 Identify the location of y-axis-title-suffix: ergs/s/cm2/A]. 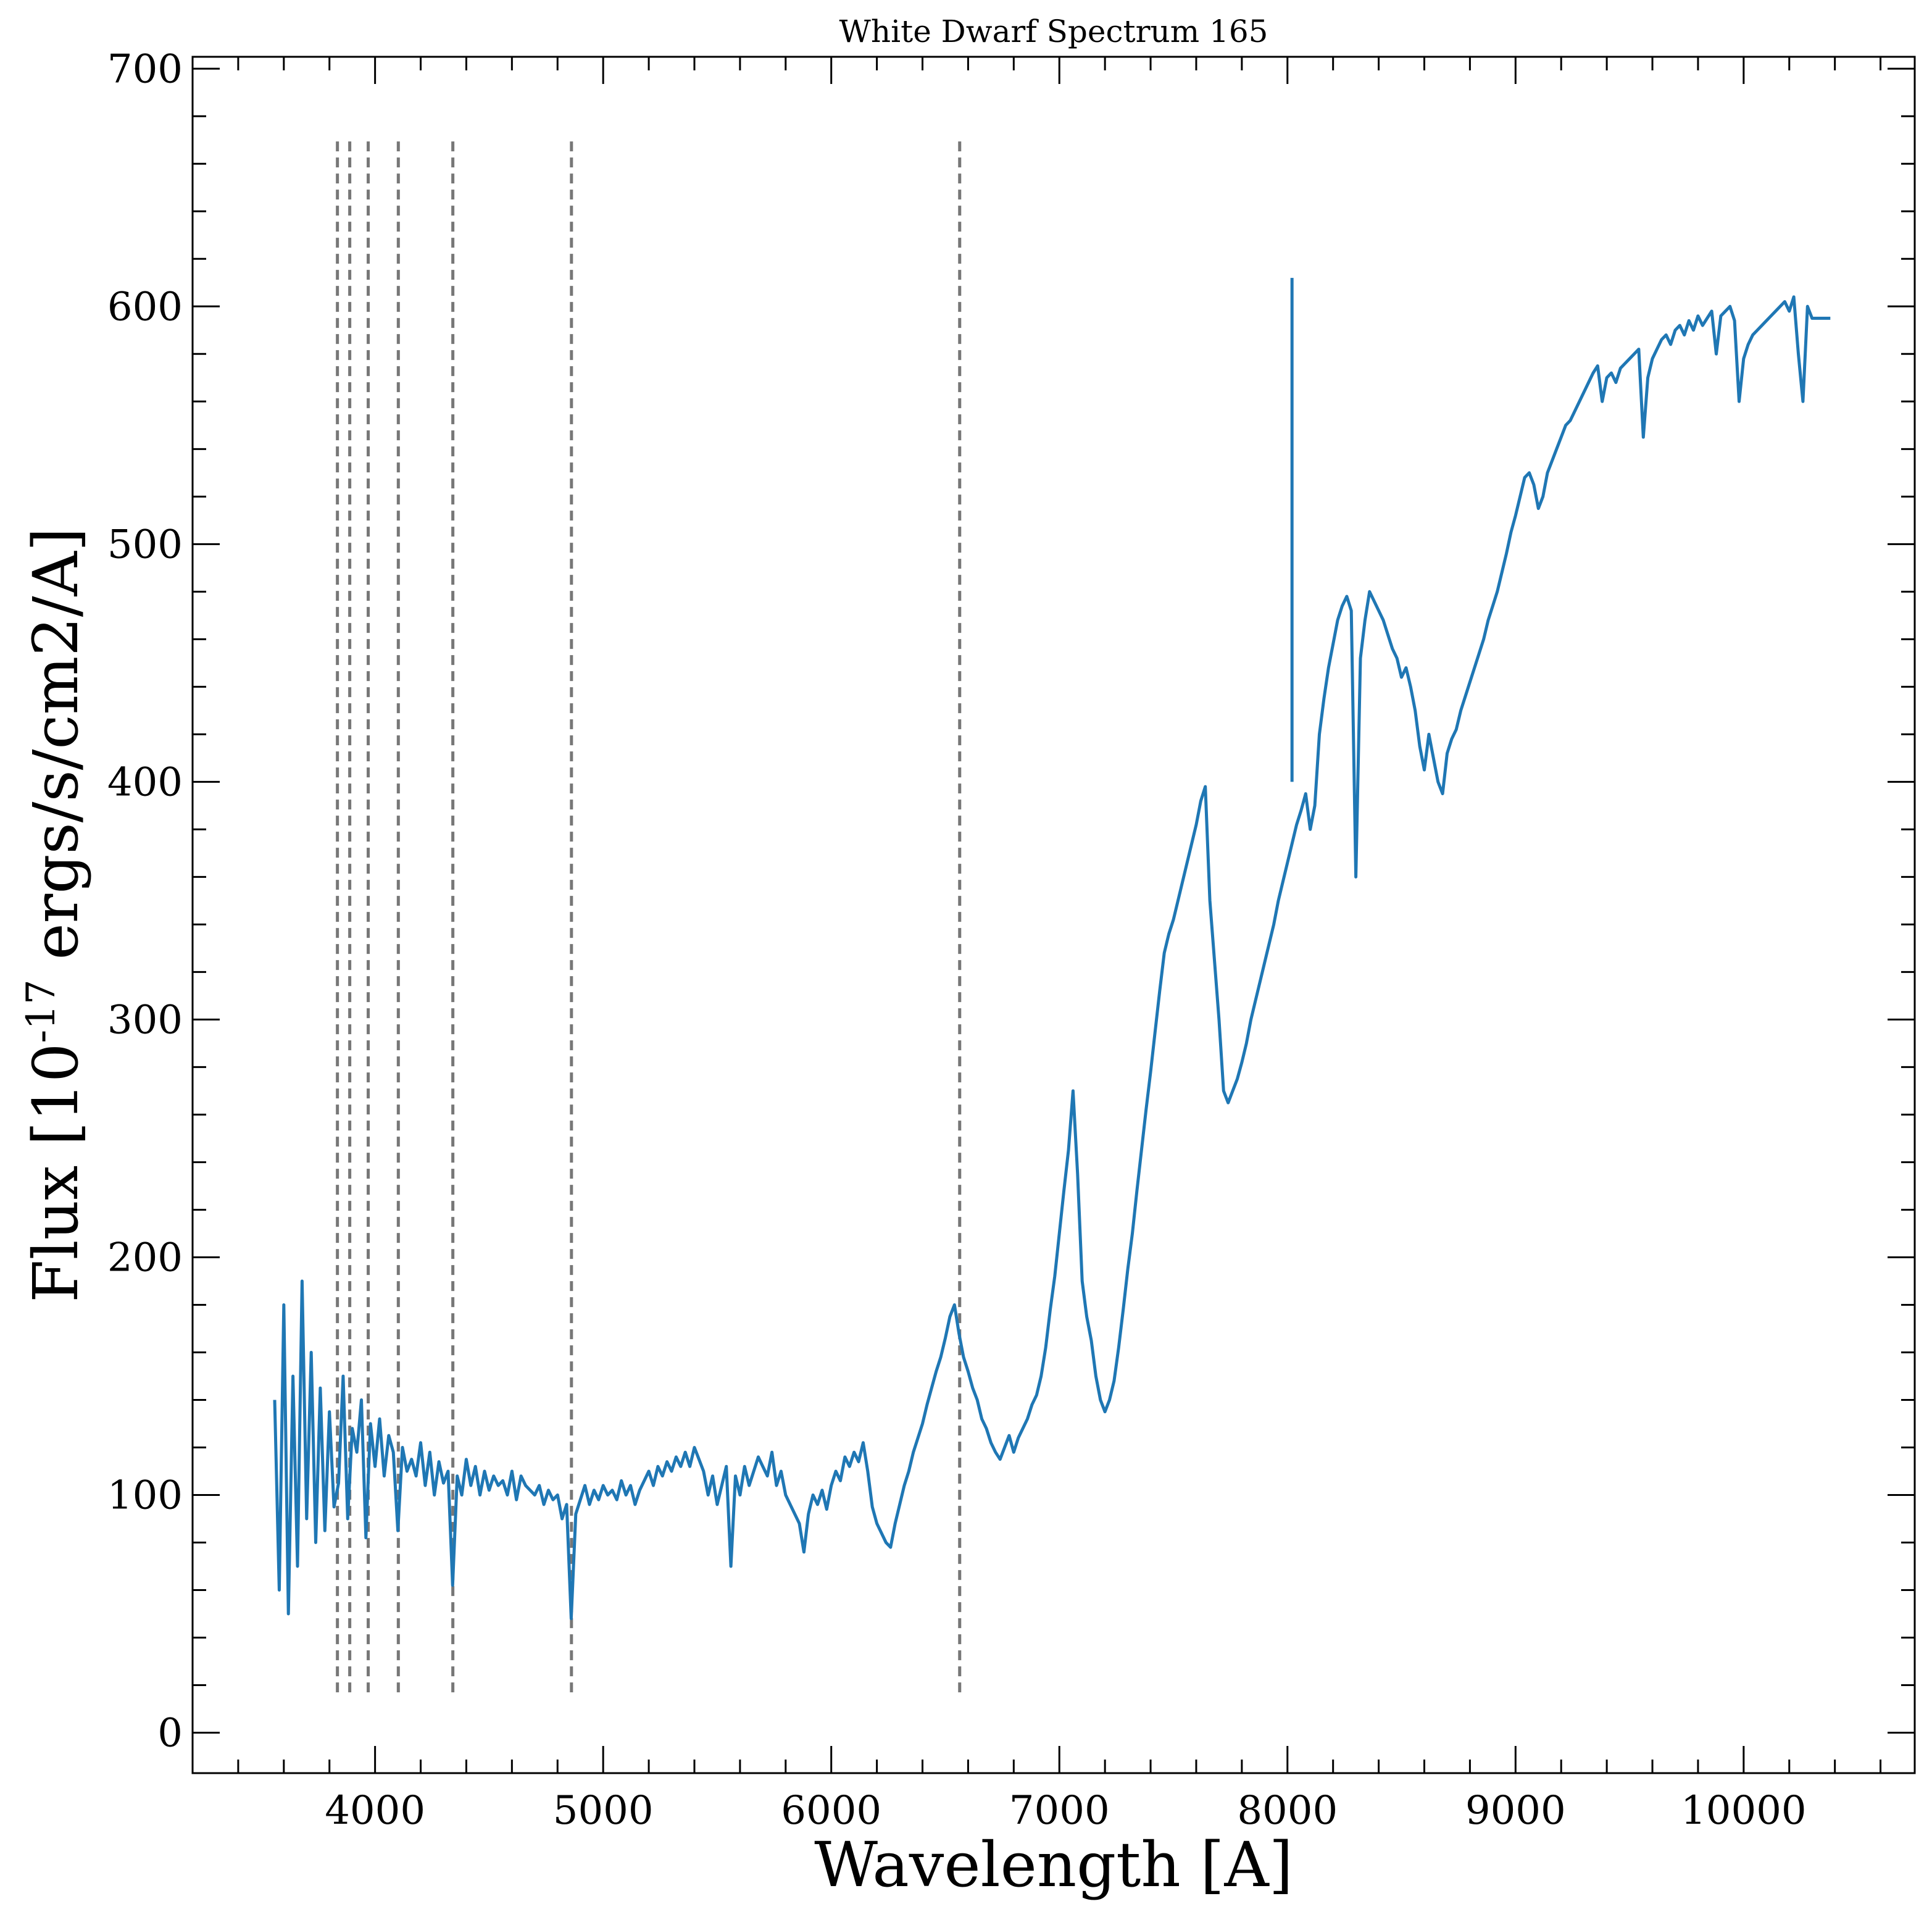
(56, 753).